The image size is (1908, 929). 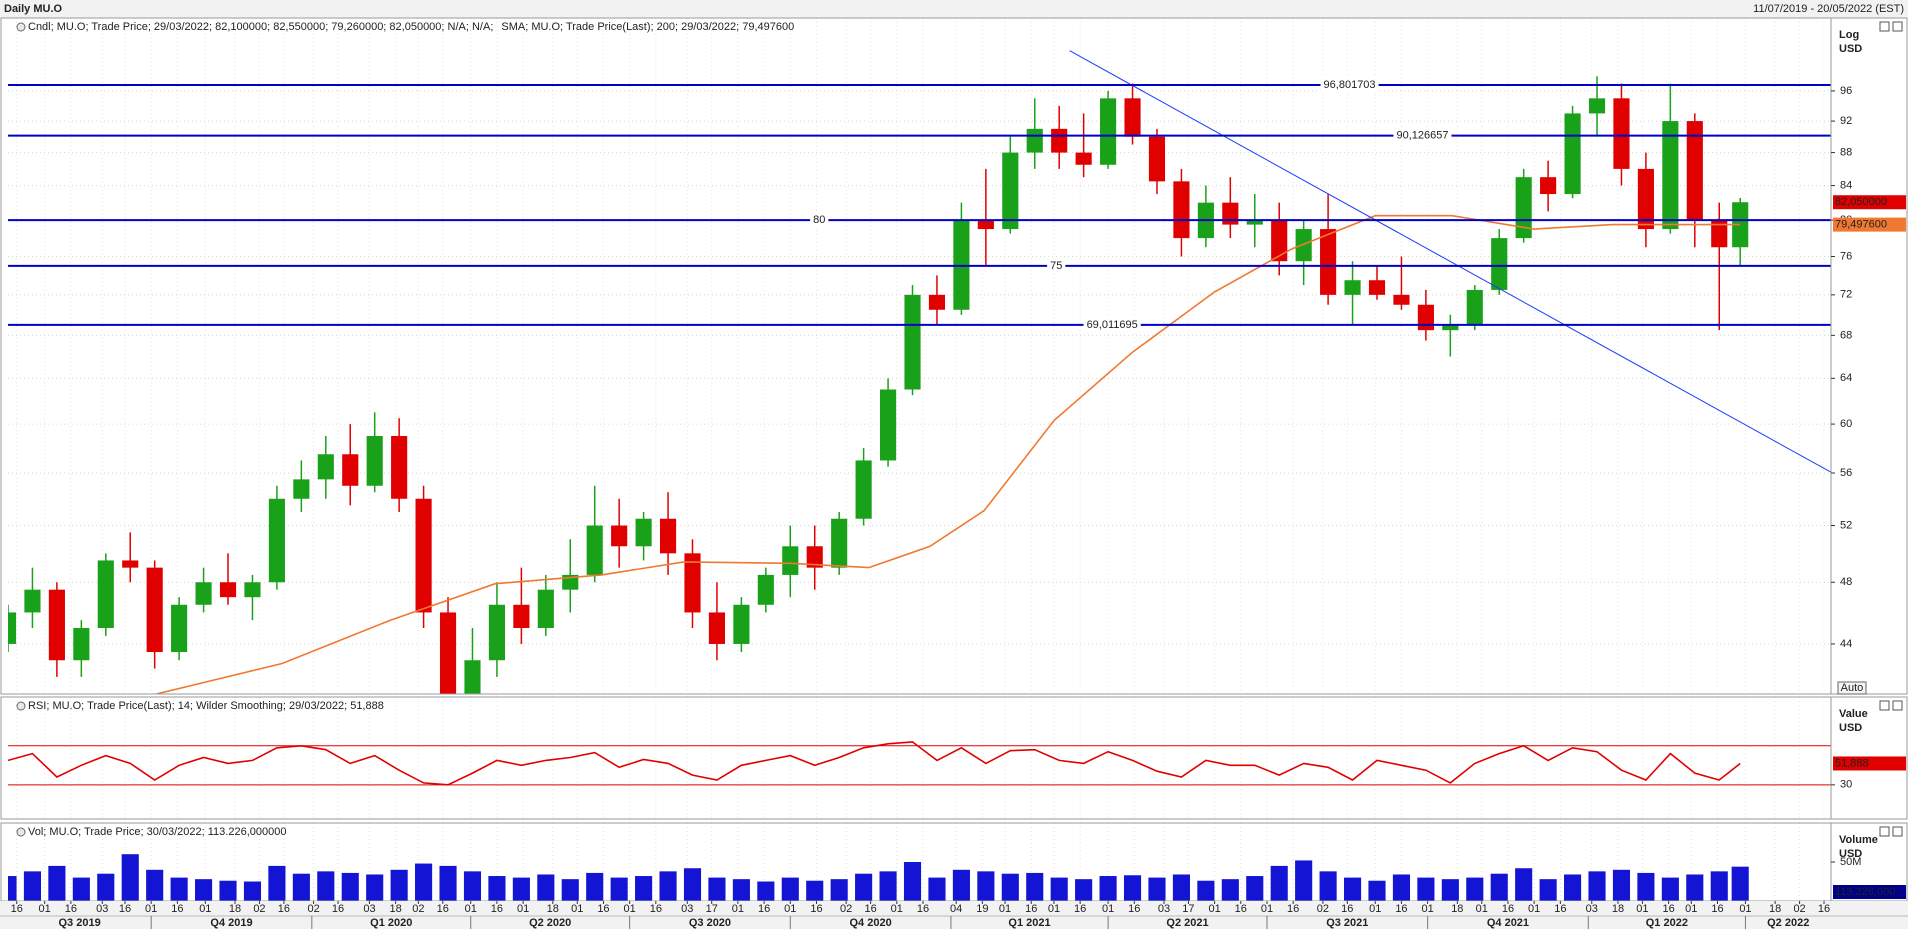 I want to click on quarter-label: Q1 2020, so click(x=391, y=923).